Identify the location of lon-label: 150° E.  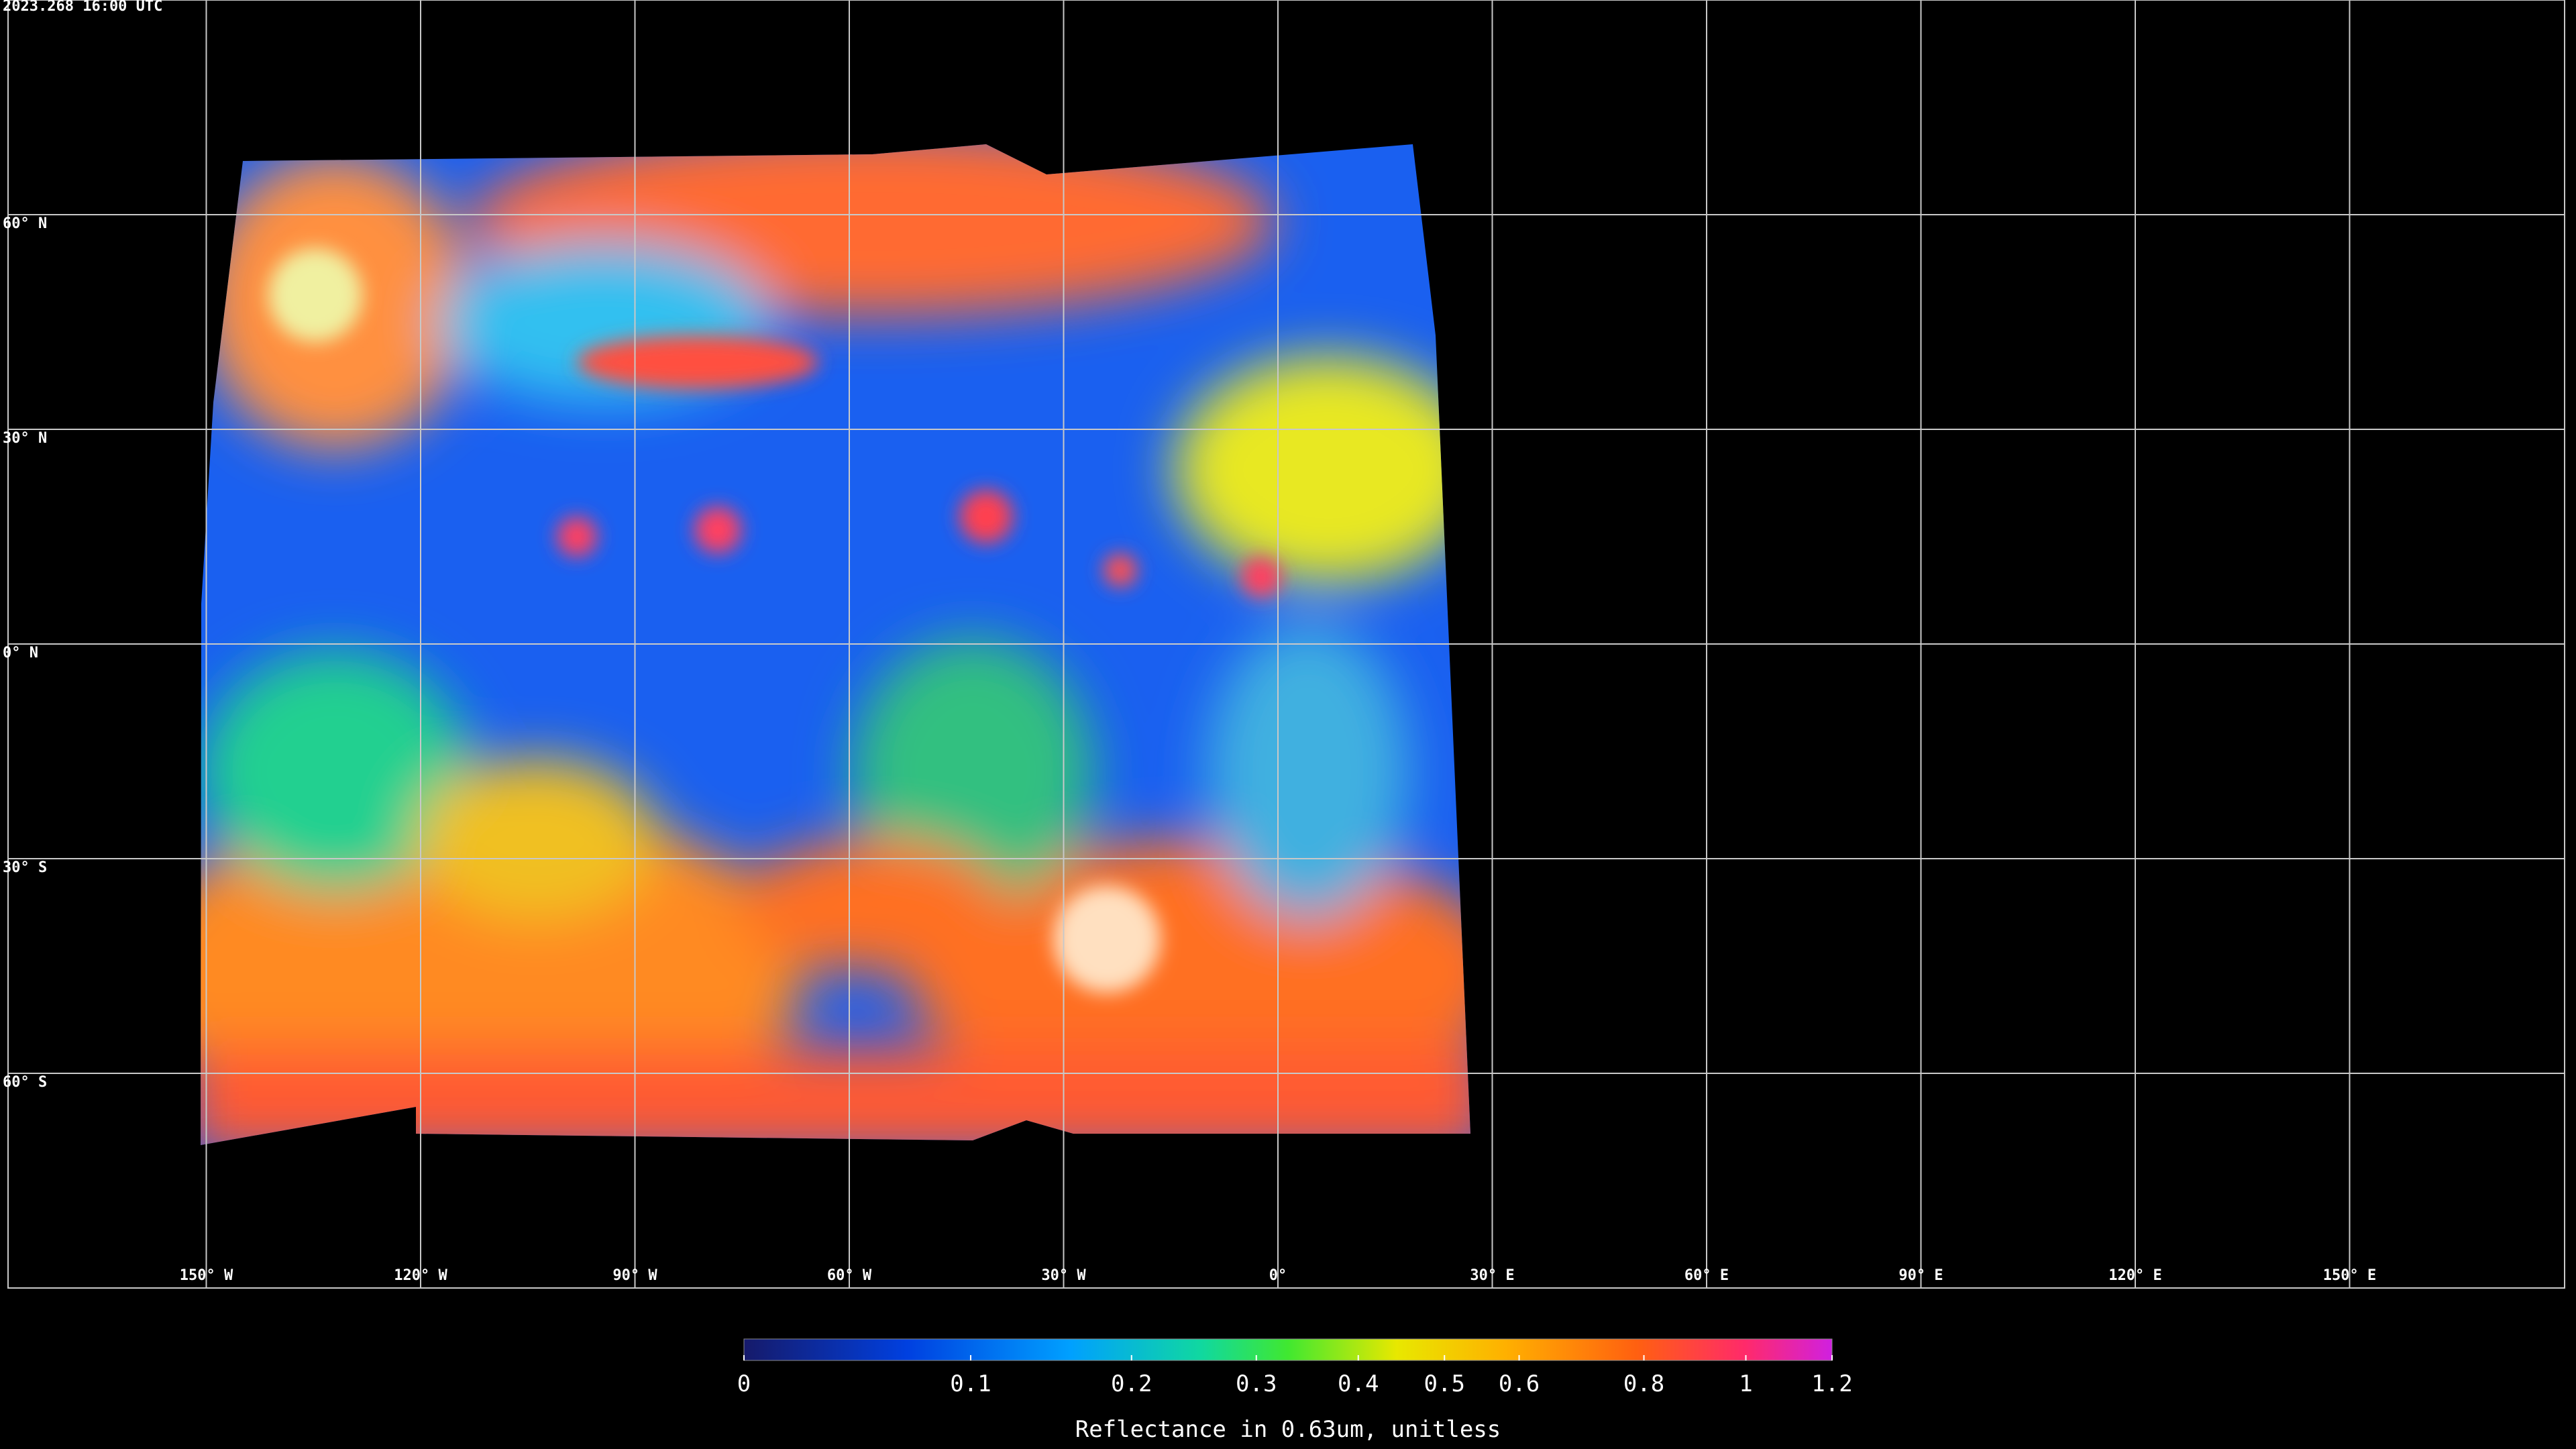
(2349, 1275).